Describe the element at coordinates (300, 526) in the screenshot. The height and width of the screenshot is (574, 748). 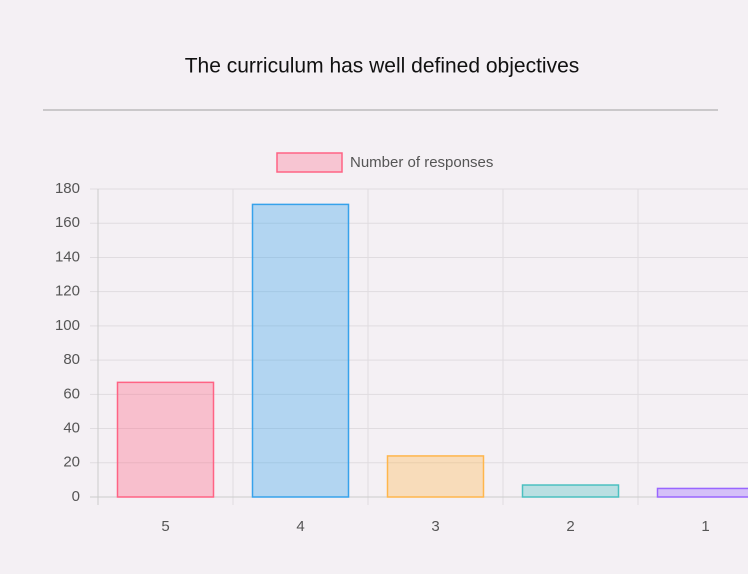
I see `x-tick-label: 4` at that location.